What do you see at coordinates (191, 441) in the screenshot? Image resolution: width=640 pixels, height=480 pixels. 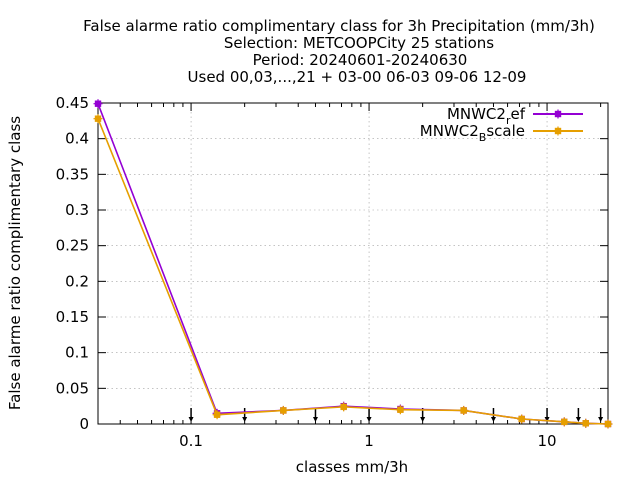 I see `x-tick-label: 0.1` at bounding box center [191, 441].